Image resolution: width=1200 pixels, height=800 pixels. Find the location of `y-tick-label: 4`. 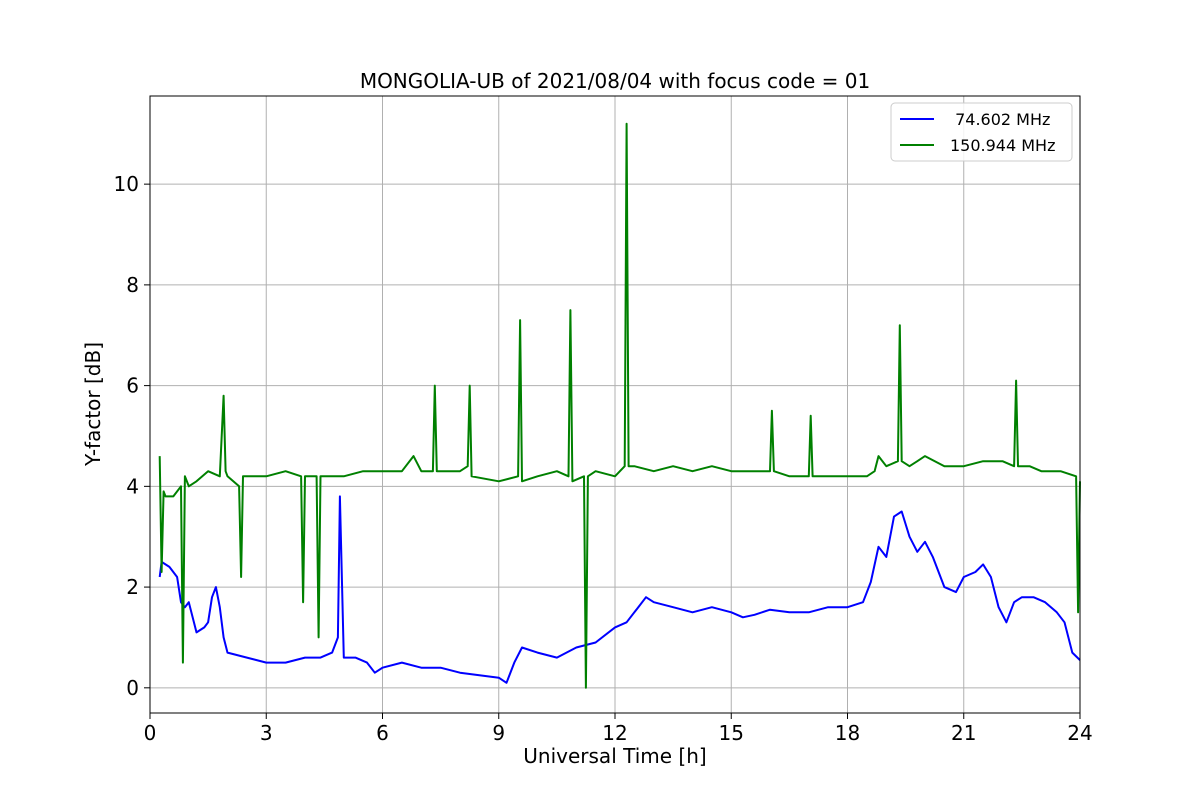

y-tick-label: 4 is located at coordinates (132, 486).